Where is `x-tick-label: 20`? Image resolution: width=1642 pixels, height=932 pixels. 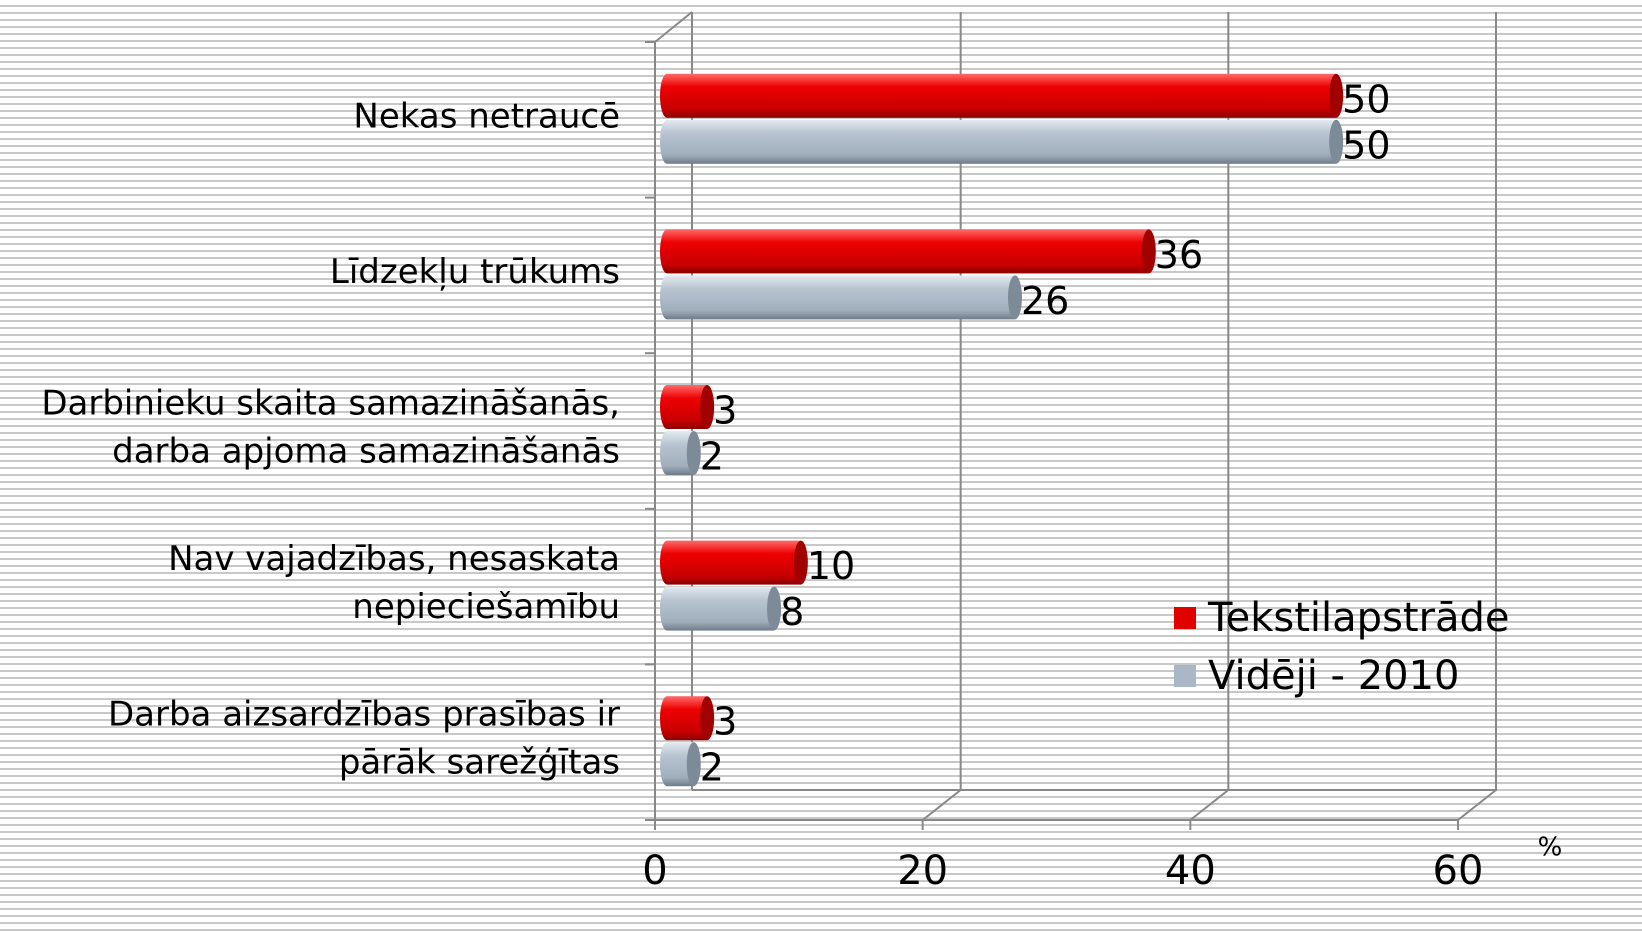 x-tick-label: 20 is located at coordinates (922, 871).